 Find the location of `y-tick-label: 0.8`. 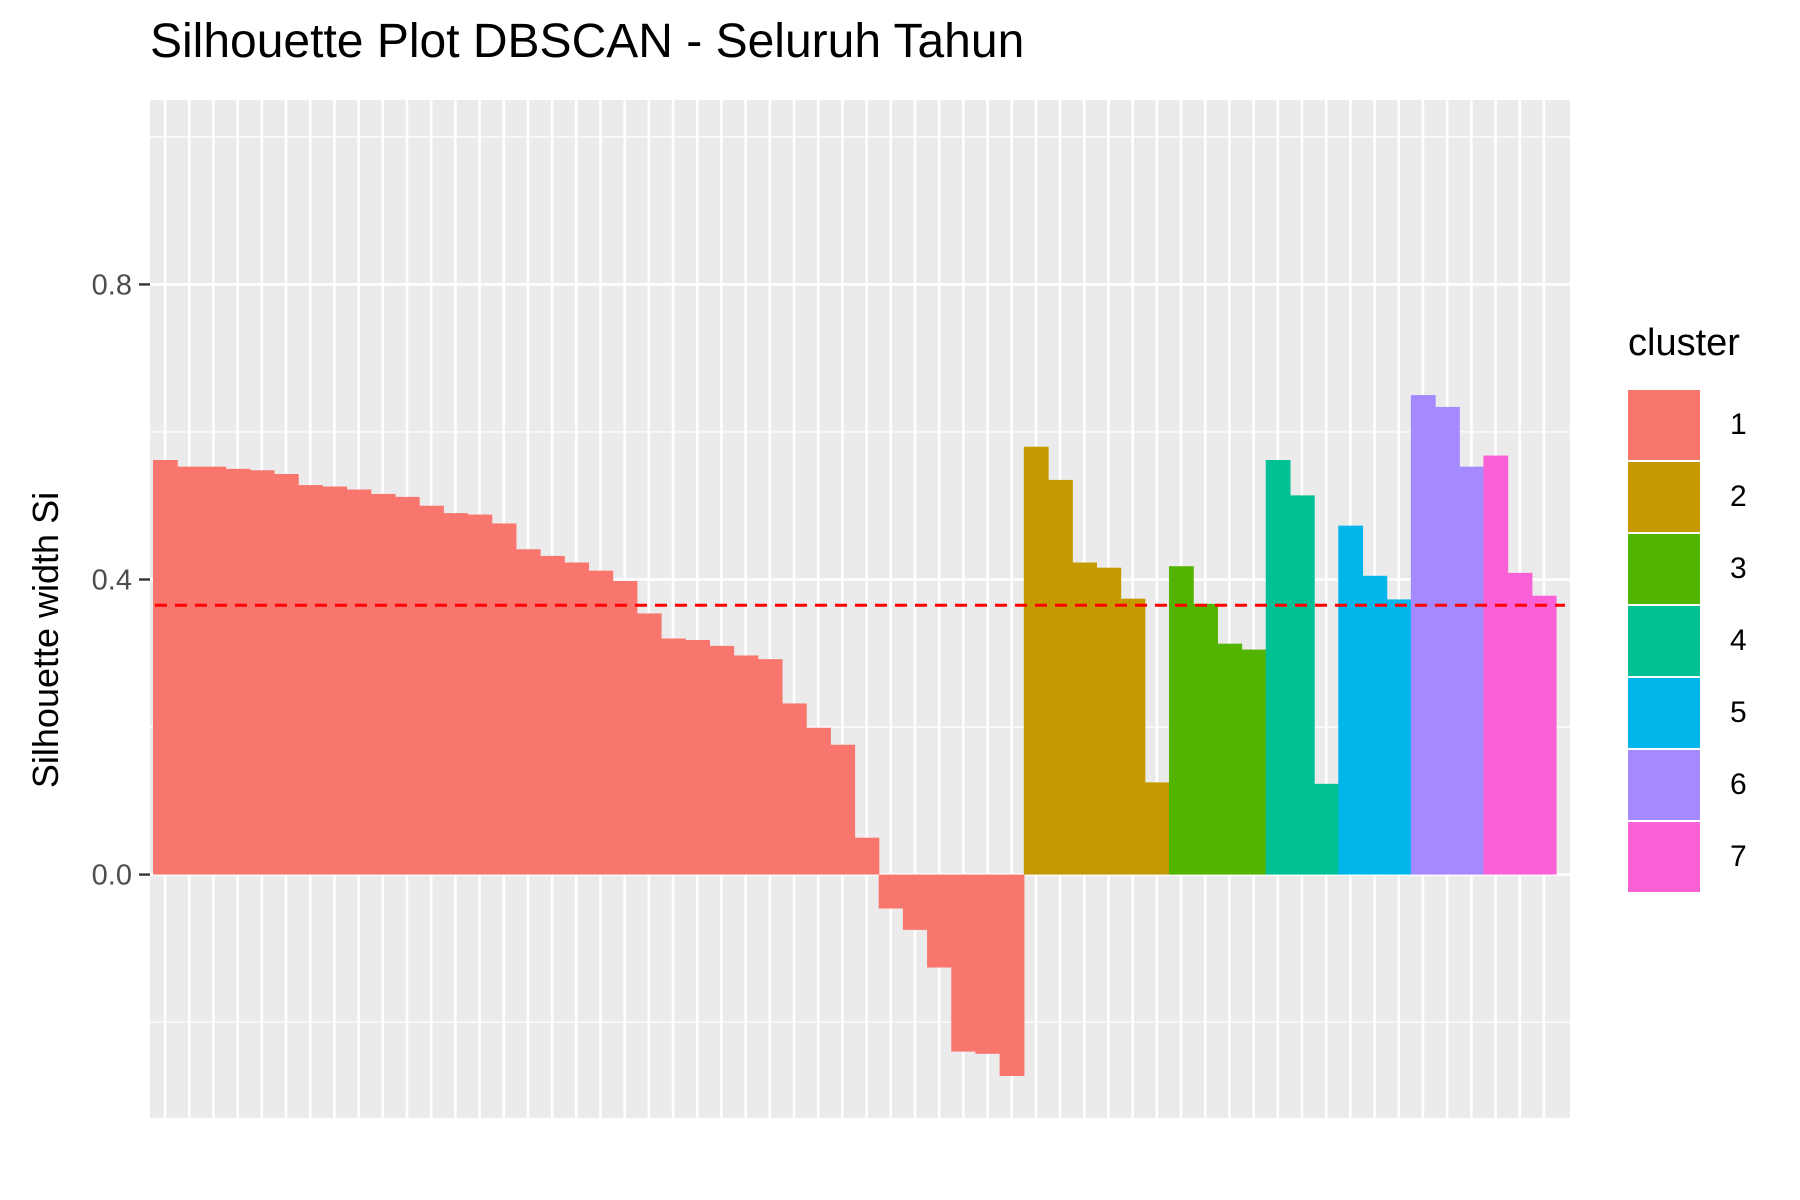

y-tick-label: 0.8 is located at coordinates (112, 285).